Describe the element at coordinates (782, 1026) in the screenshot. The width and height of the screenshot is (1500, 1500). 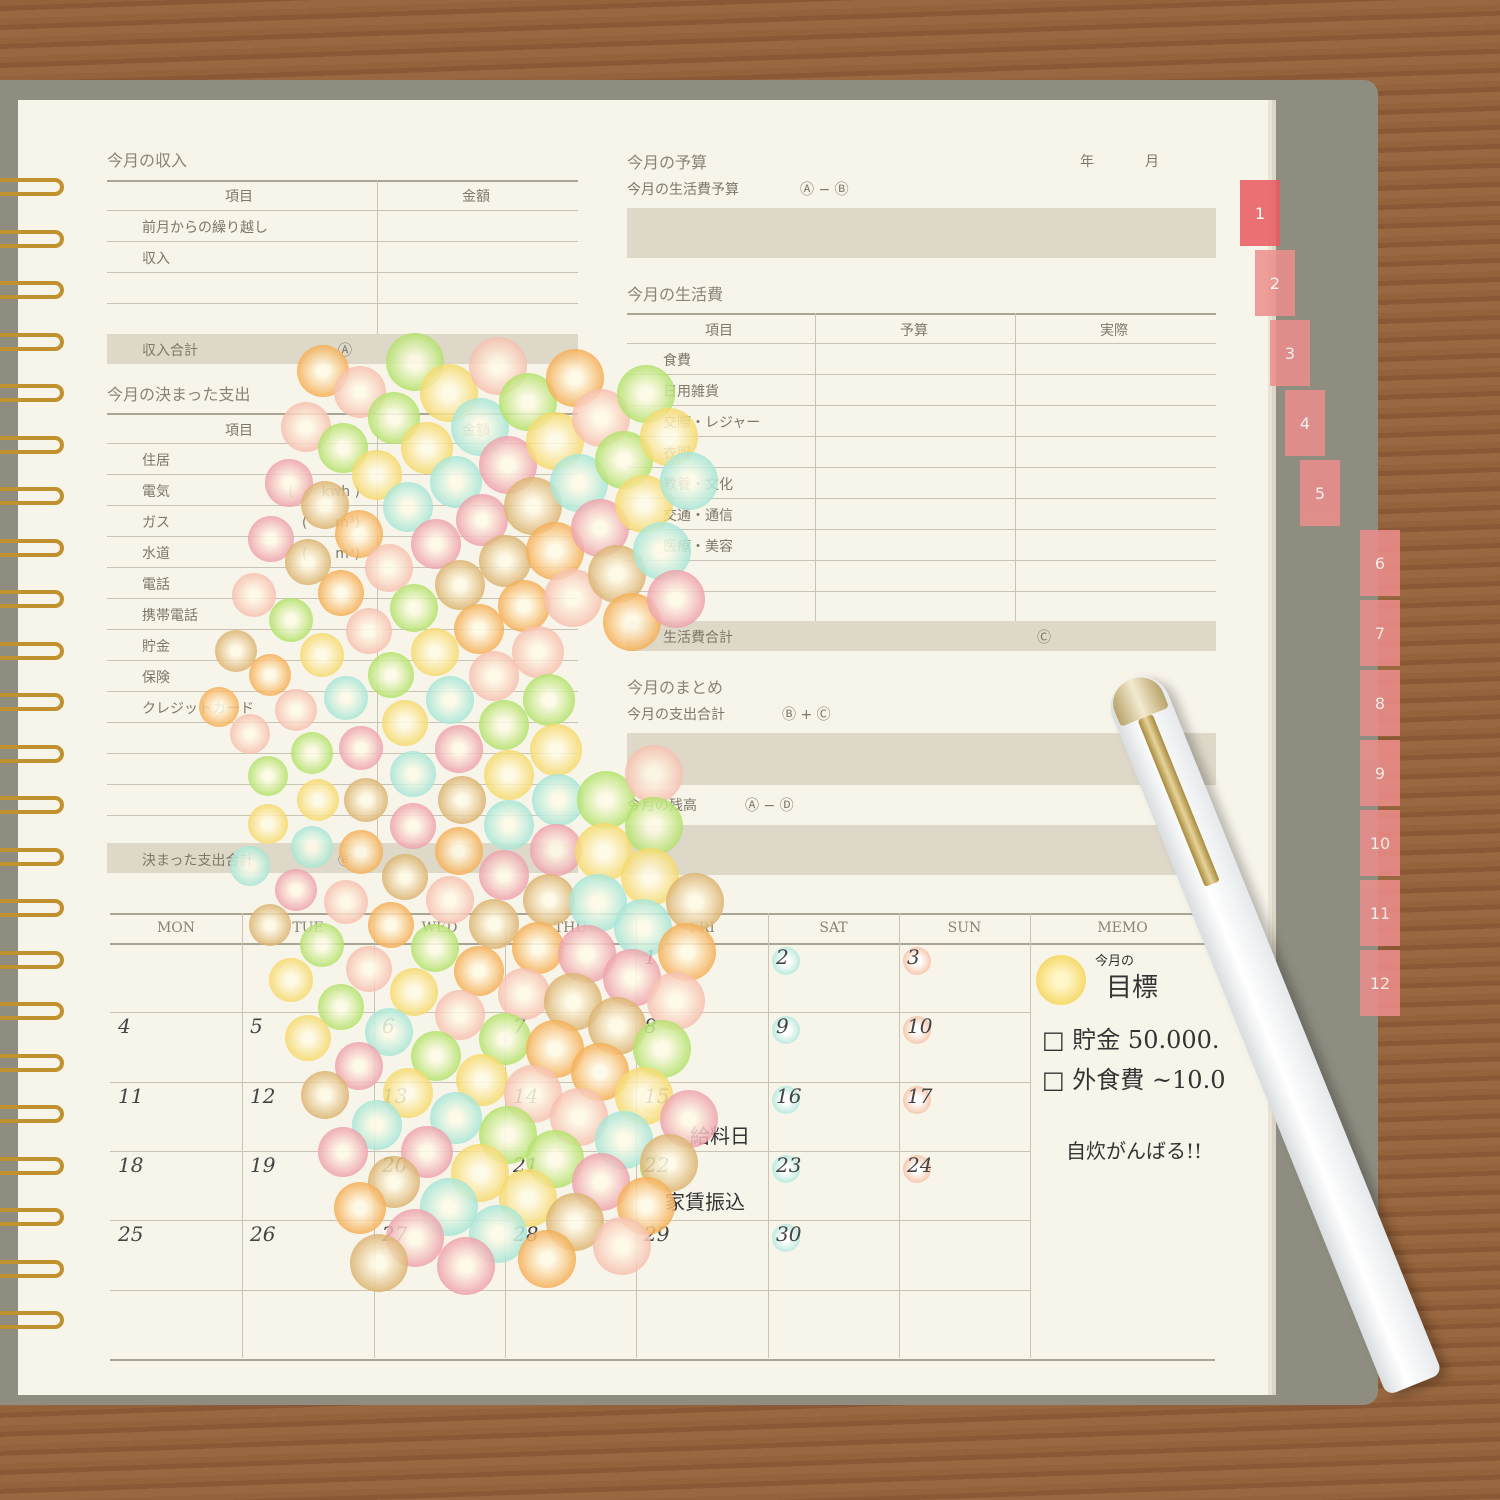
I see `date-cell: 9` at that location.